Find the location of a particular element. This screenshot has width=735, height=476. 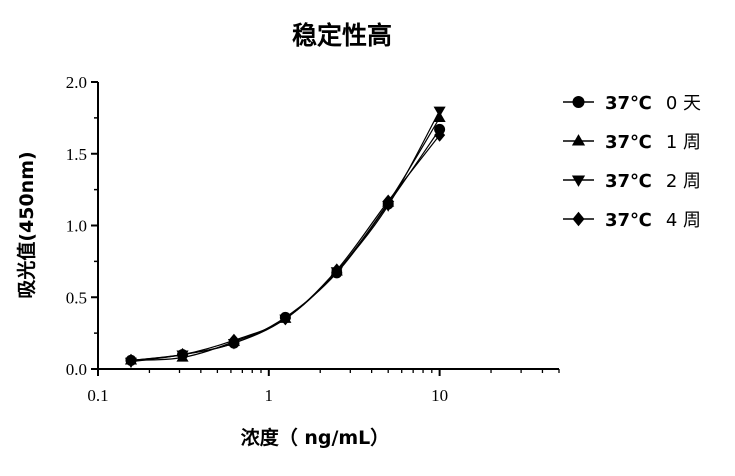

data-point-s2 is located at coordinates (439, 112).